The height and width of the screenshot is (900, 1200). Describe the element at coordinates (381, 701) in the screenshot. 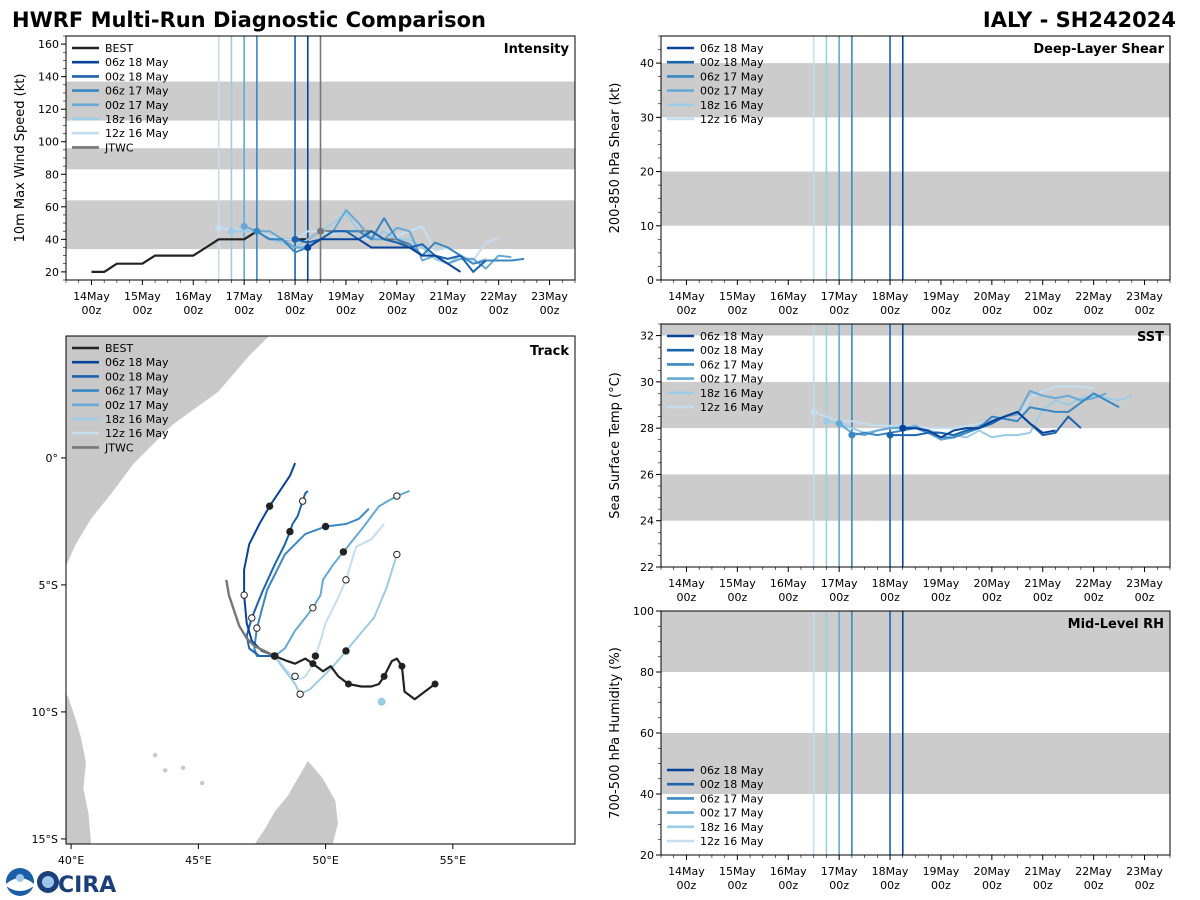

I see `track-current-marker` at that location.